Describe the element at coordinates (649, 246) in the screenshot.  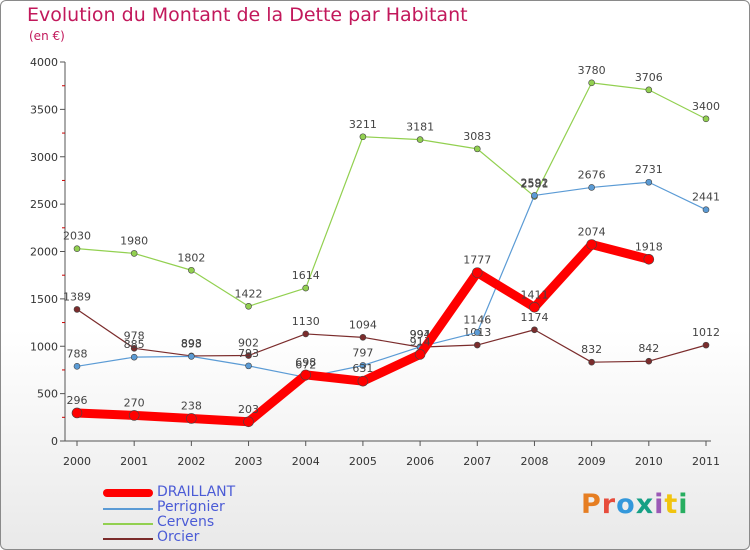
I see `data-label-draillant: 1918` at that location.